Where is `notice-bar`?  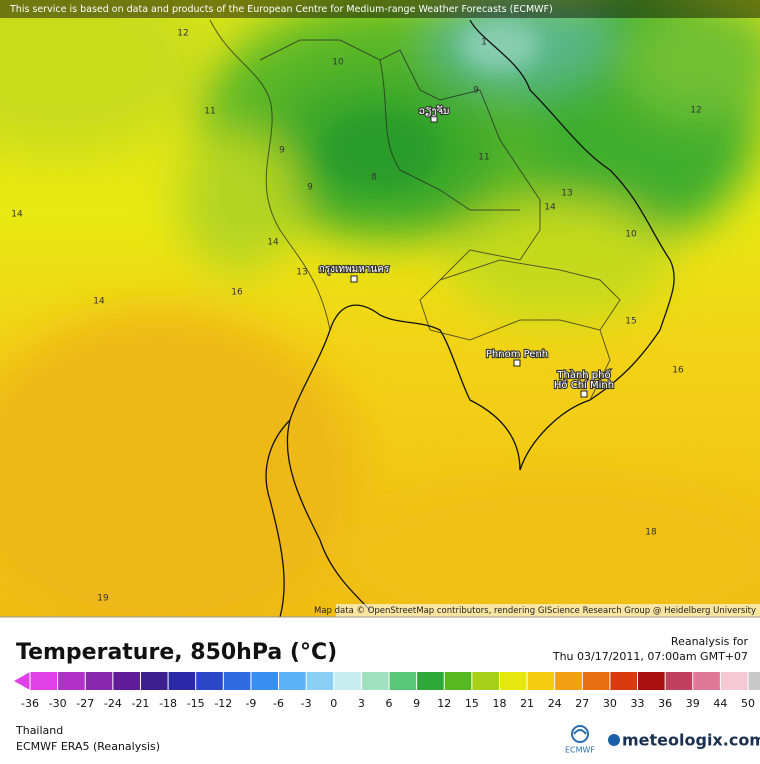 notice-bar is located at coordinates (380, 9).